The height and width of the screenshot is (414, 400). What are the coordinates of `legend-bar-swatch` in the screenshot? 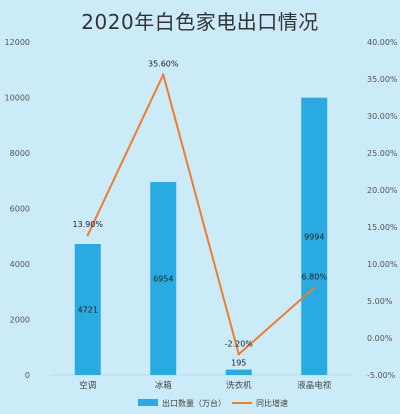 It's located at (148, 402).